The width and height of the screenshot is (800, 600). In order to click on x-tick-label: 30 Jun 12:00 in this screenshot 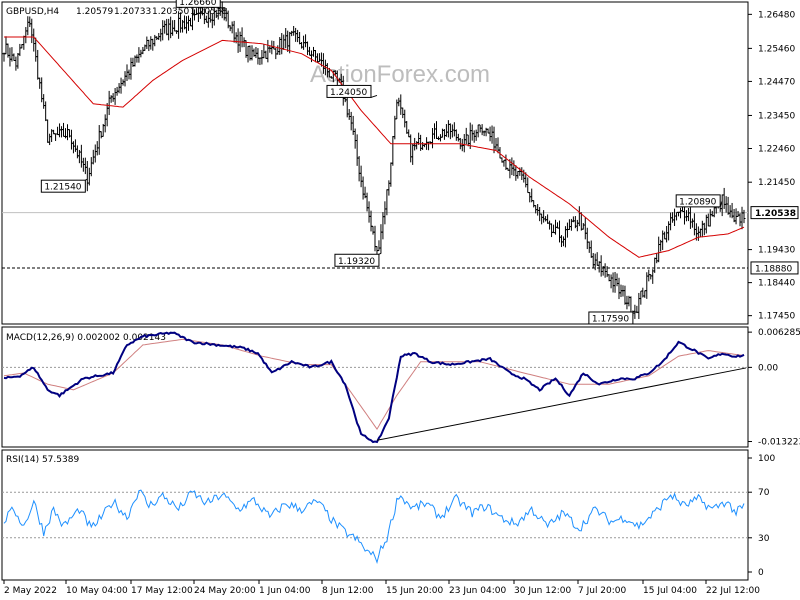, I will do `click(542, 591)`.